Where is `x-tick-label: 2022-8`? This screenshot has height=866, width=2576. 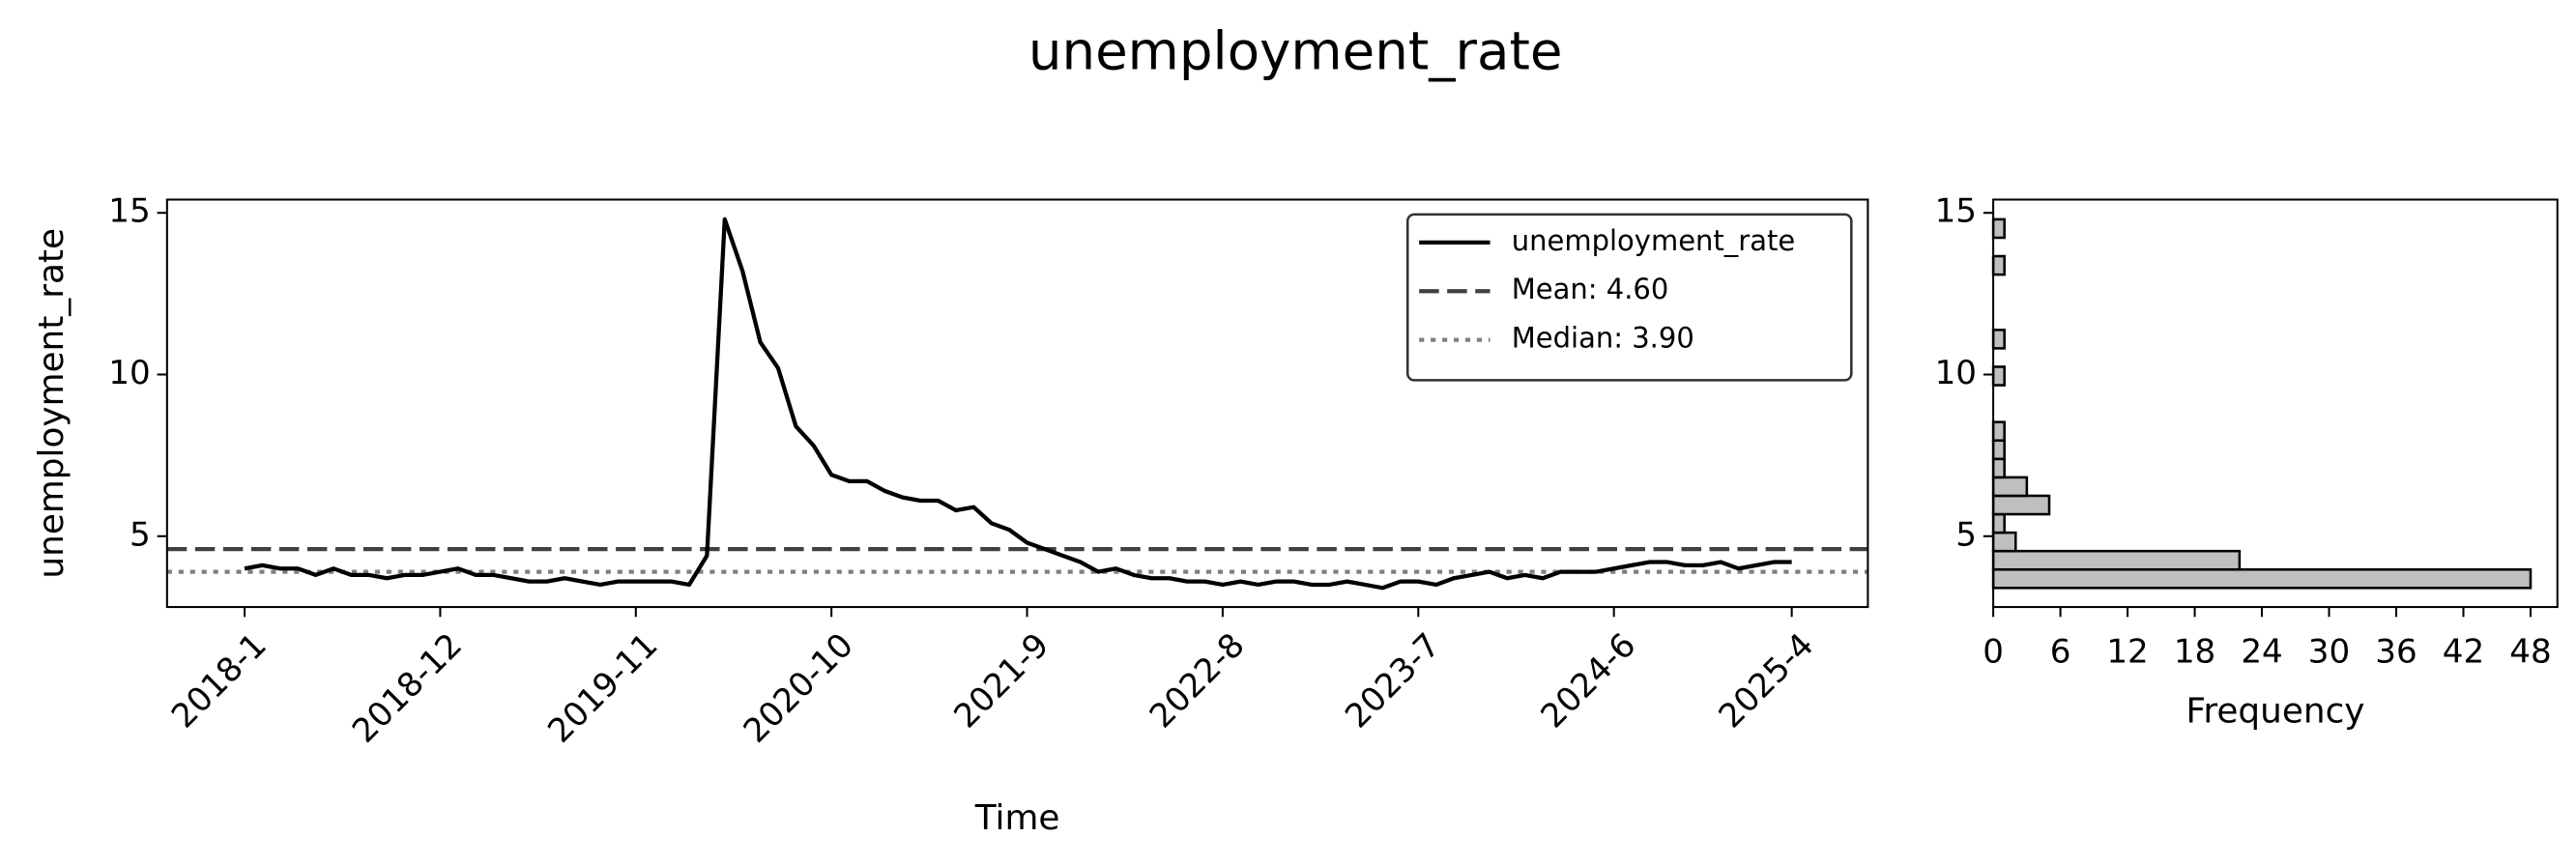 x-tick-label: 2022-8 is located at coordinates (1198, 681).